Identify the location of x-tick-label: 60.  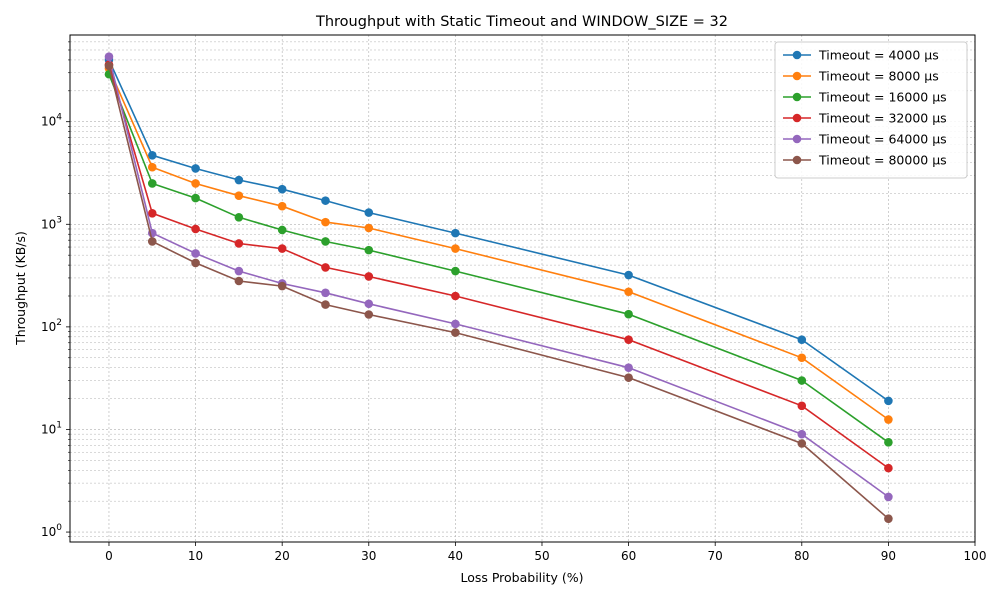
(628, 556).